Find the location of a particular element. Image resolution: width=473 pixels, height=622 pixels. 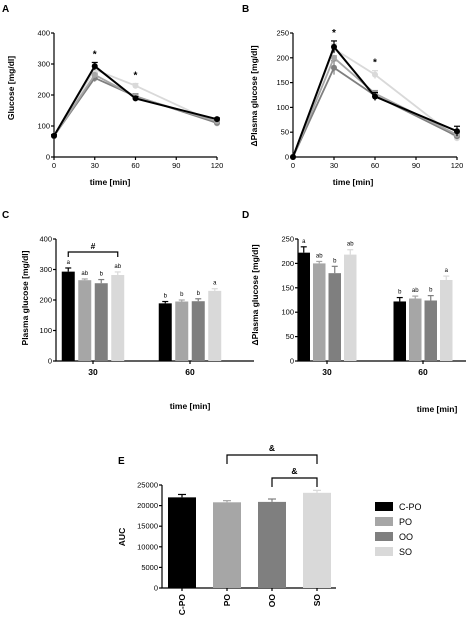

legend-swatch-po is located at coordinates (384, 521).